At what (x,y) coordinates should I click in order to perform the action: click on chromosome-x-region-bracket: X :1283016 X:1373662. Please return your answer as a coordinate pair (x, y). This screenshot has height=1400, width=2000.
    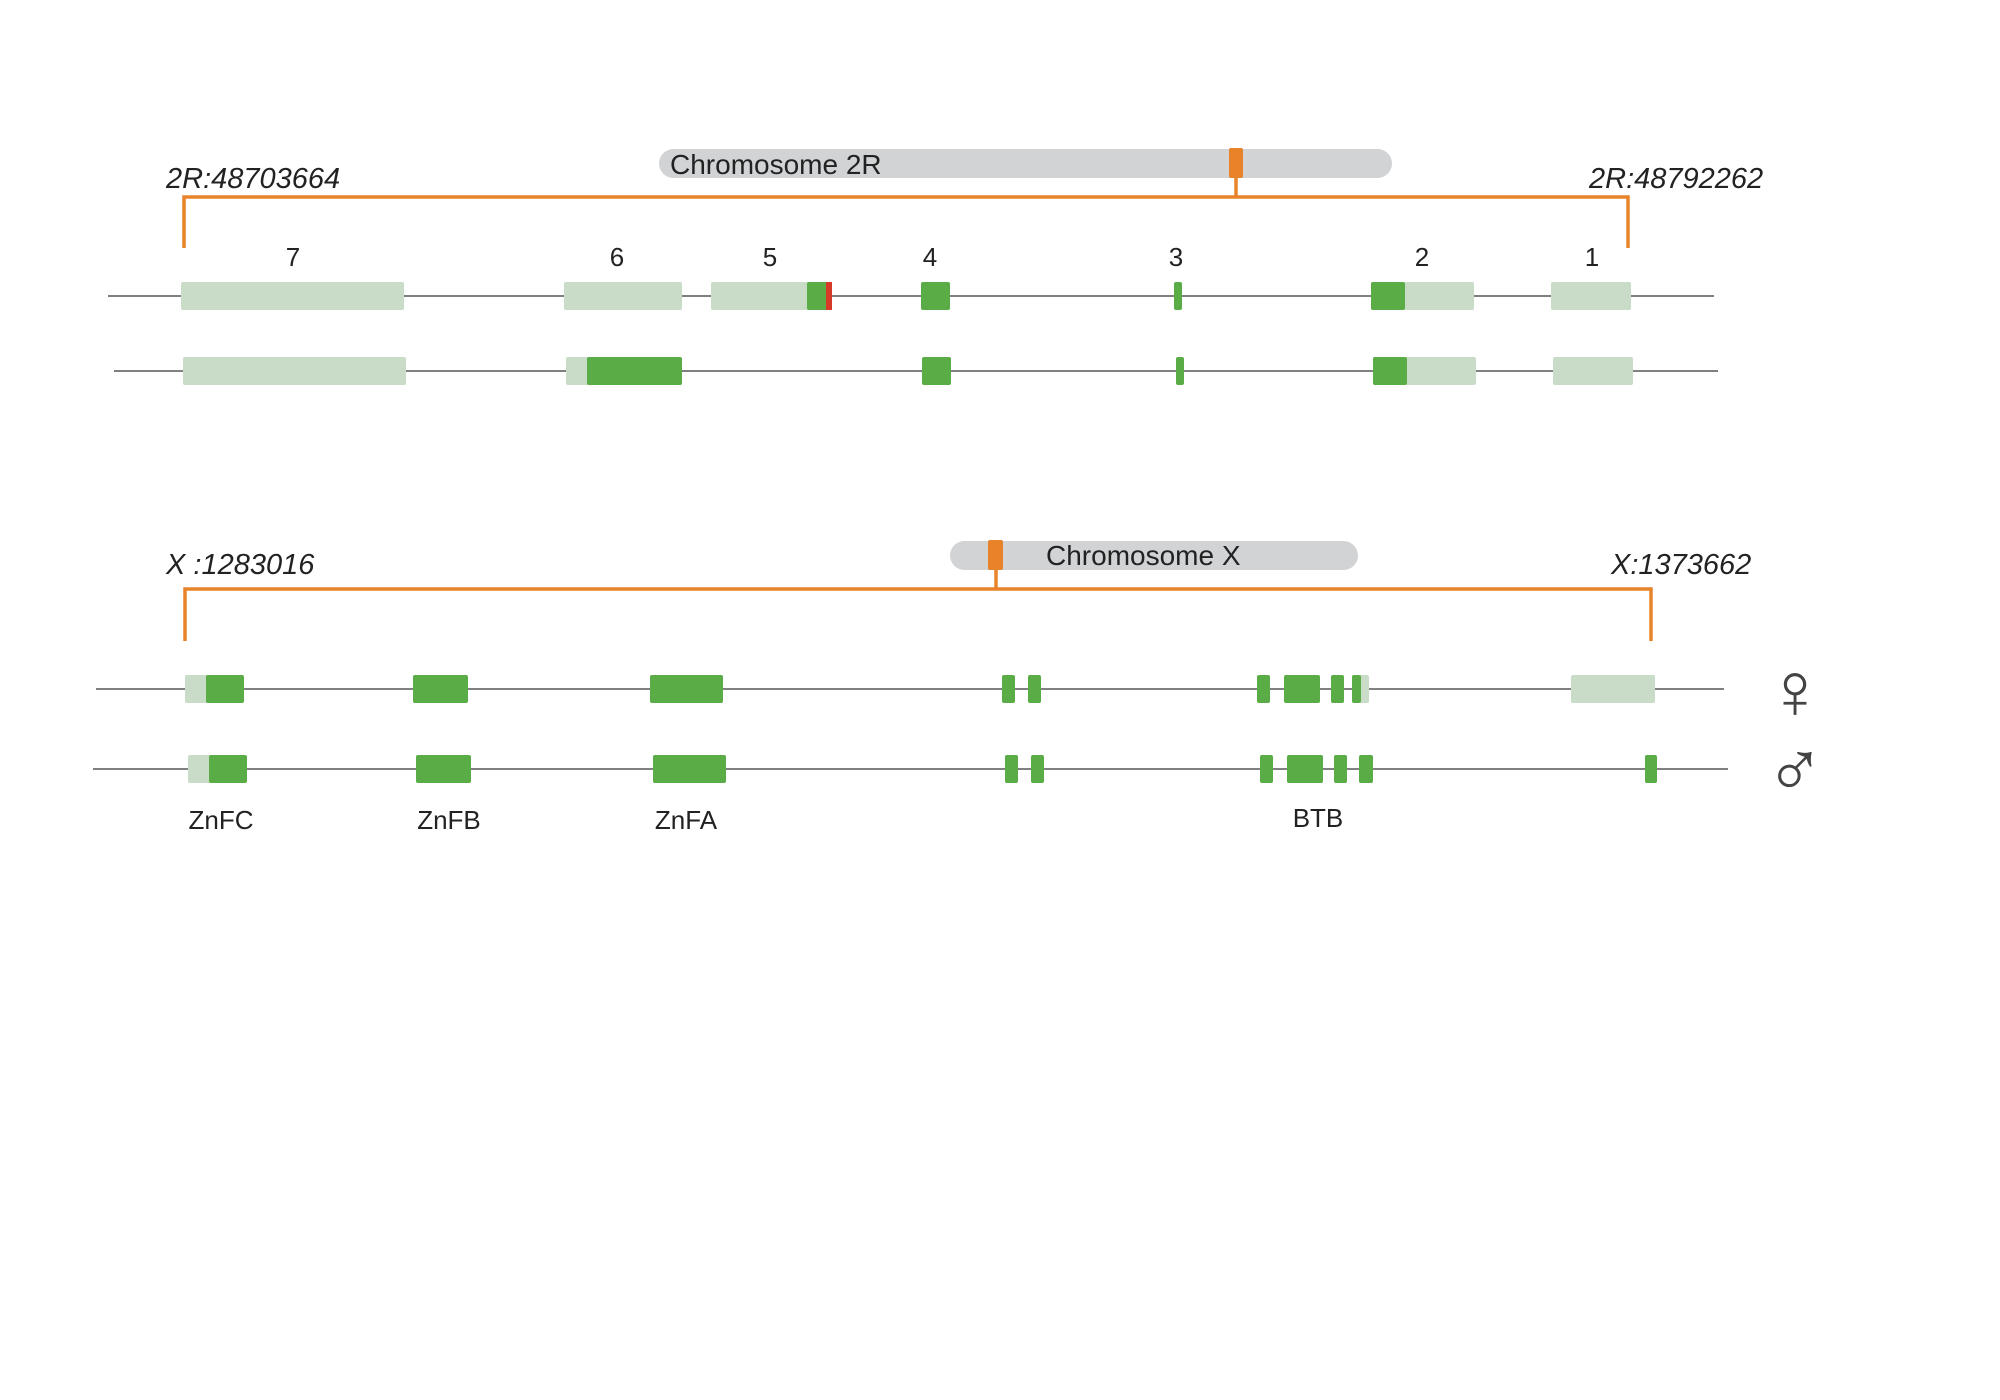
    Looking at the image, I should click on (958, 595).